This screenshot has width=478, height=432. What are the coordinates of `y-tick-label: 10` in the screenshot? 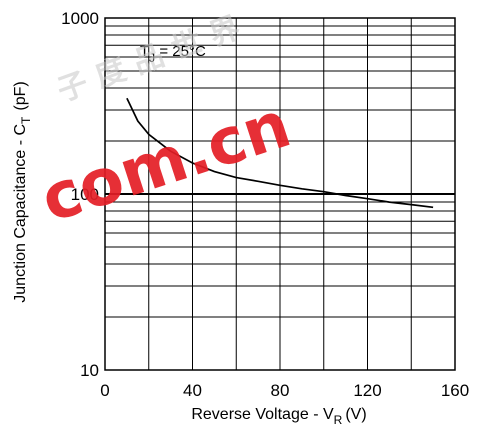 It's located at (89, 370).